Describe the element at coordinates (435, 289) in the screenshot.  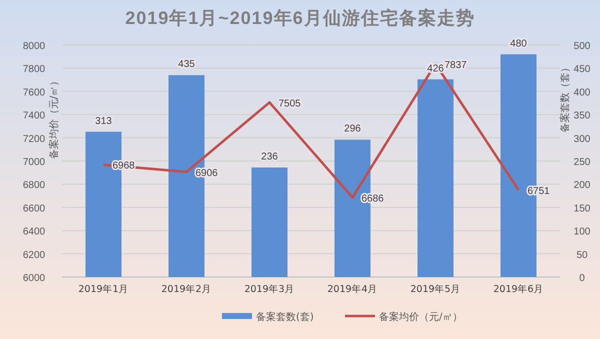
I see `x-tick-label: 2019年5月` at that location.